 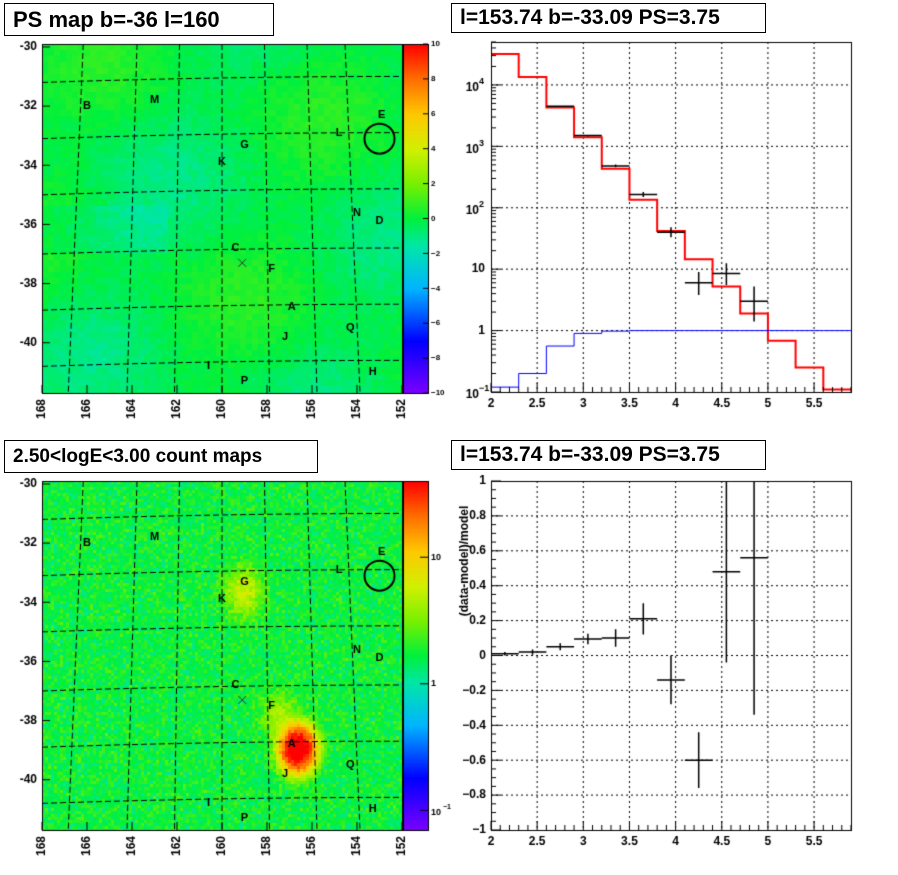 I want to click on spectrum-title: l=153.74 b=-33.09 PS=3.75, so click(x=608, y=18).